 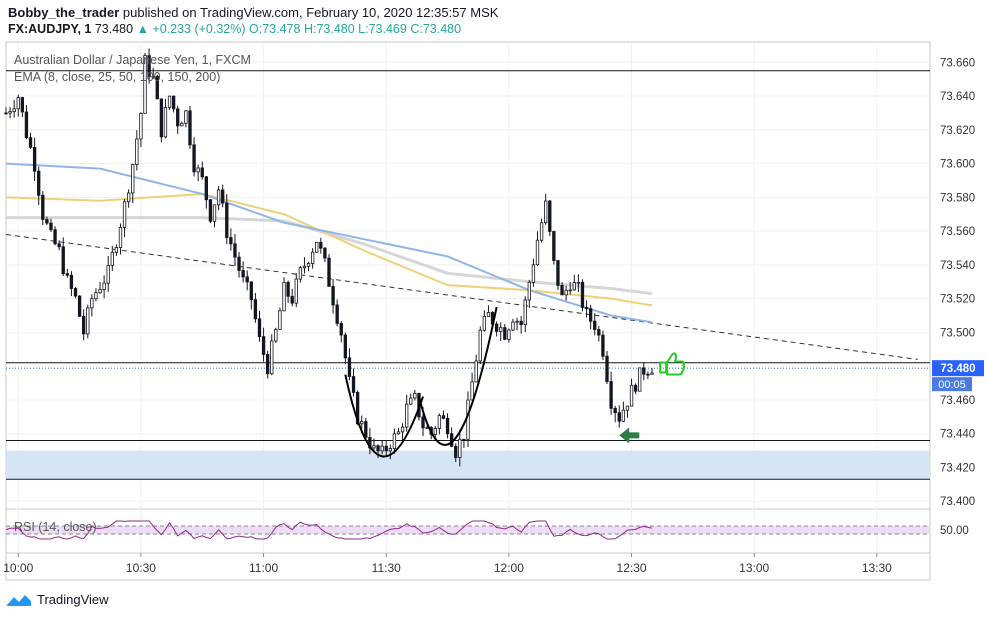 What do you see at coordinates (957, 63) in the screenshot?
I see `y-tick-label: 73.660` at bounding box center [957, 63].